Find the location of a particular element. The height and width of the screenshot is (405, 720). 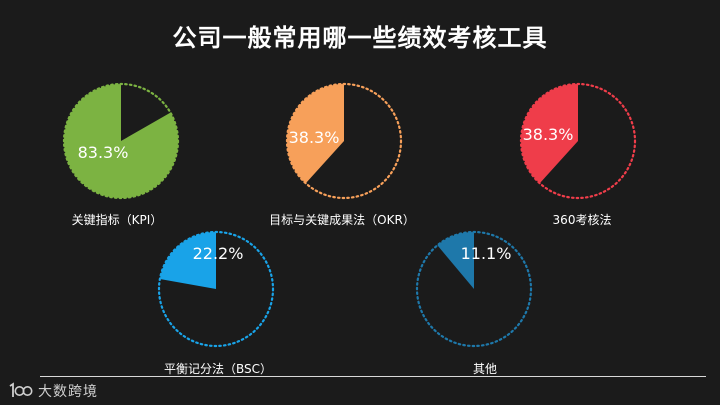

pie-category-label: 关键指标（KPI） is located at coordinates (117, 219).